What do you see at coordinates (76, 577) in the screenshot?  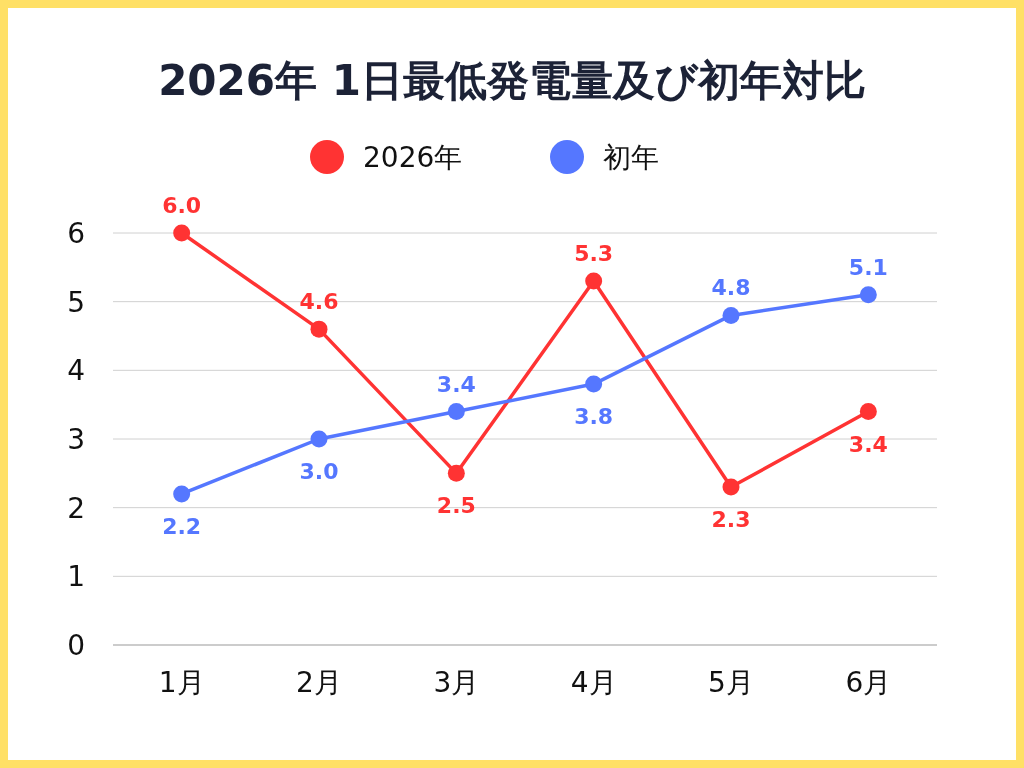 I see `y-tick-label: 1` at bounding box center [76, 577].